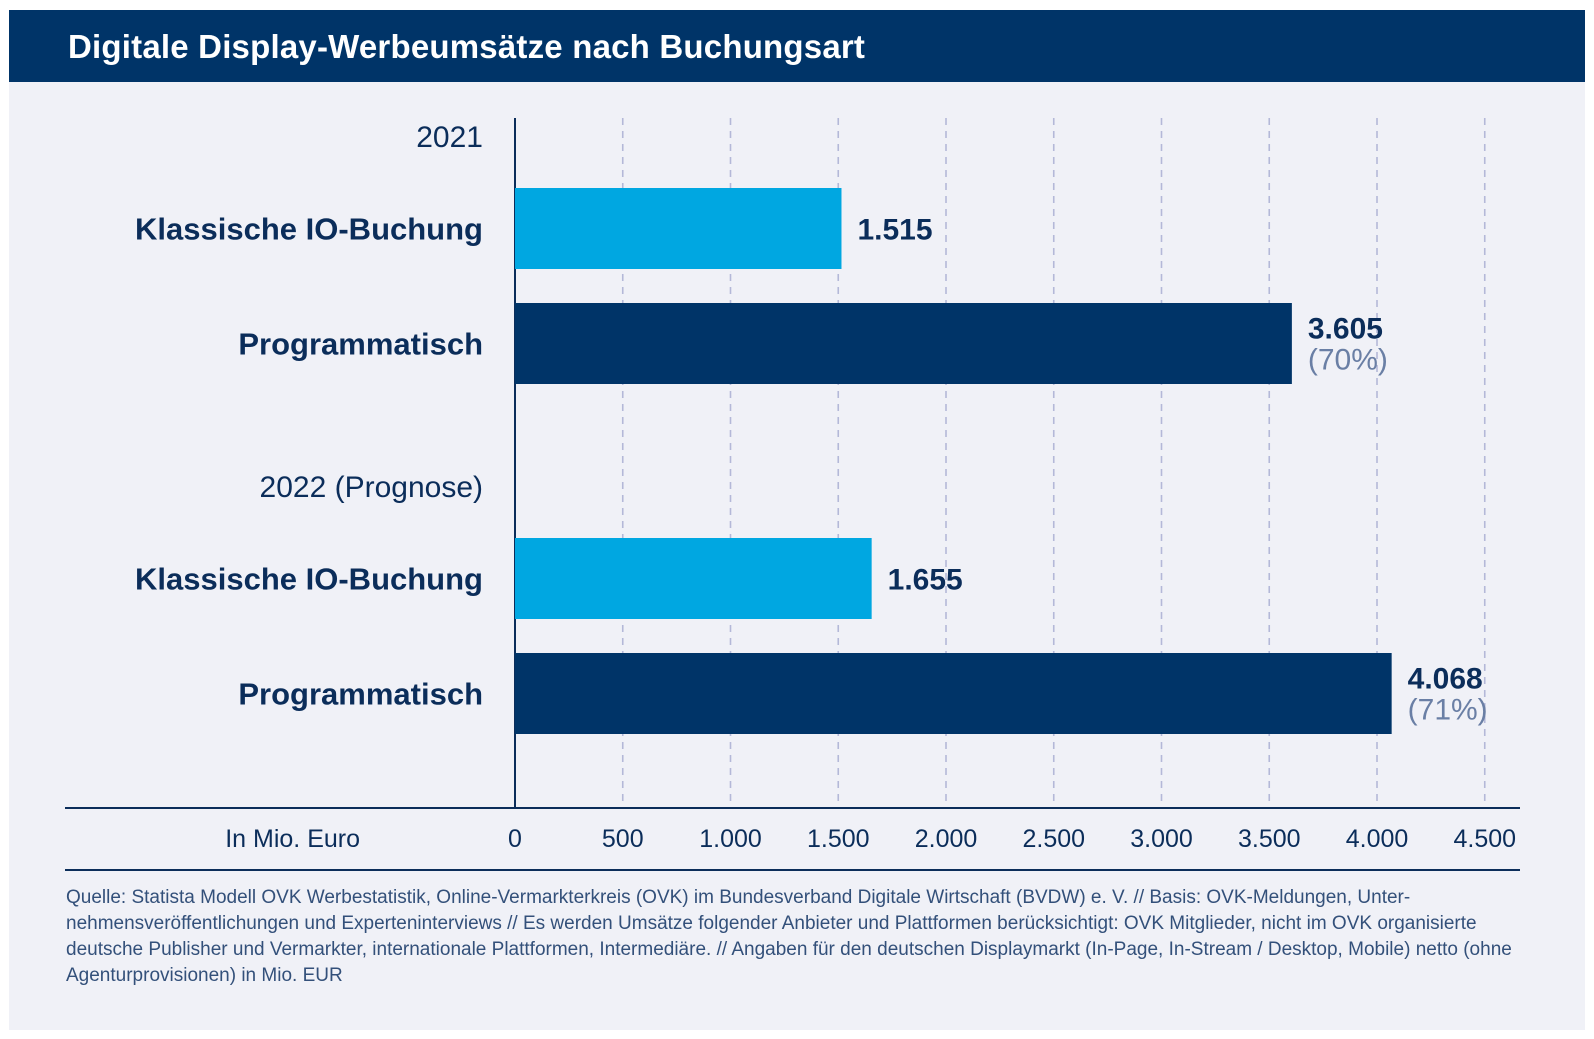  I want to click on share-label: (70%), so click(1348, 360).